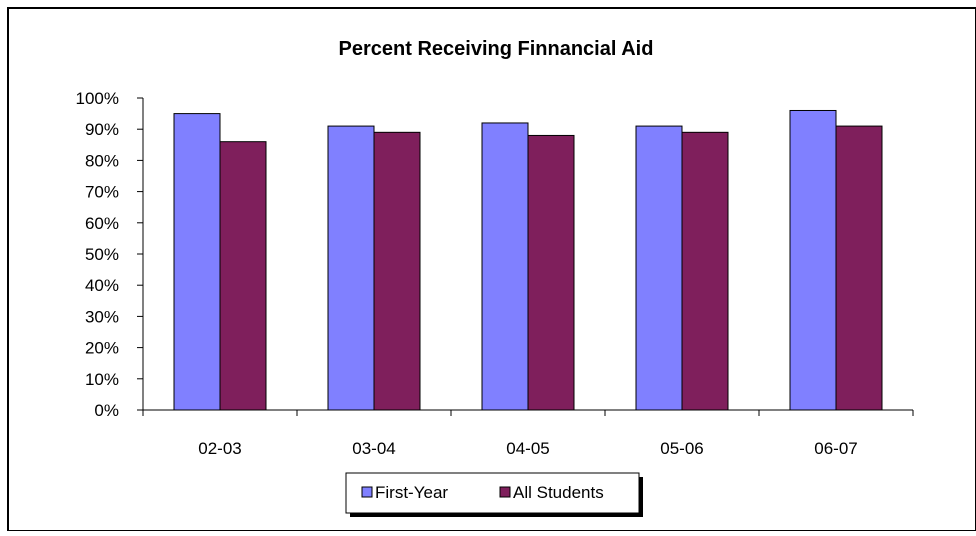 This screenshot has height=536, width=976. Describe the element at coordinates (411, 492) in the screenshot. I see `legend-label: First-Year` at that location.